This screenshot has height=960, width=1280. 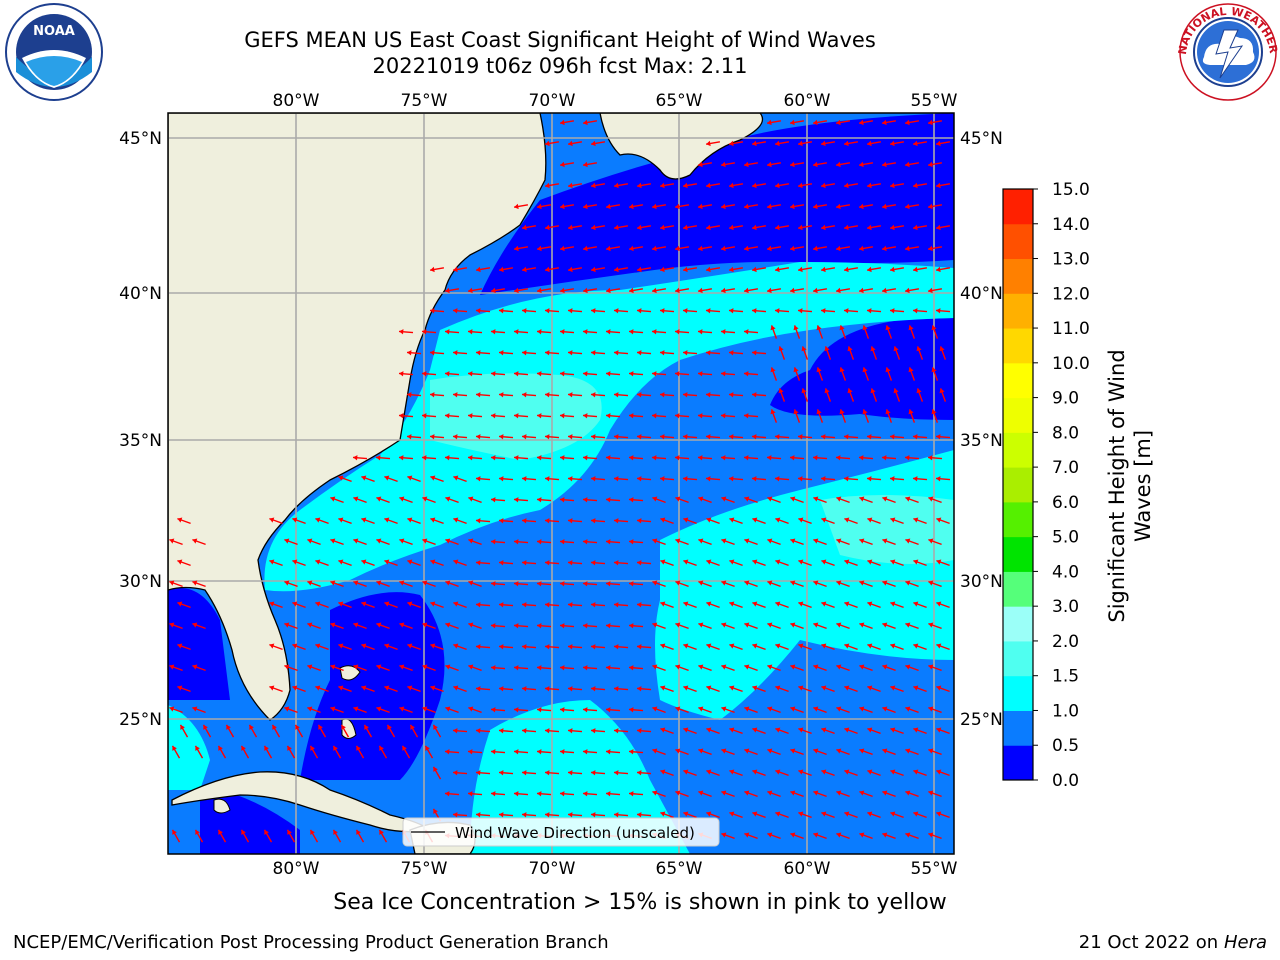 I want to click on lat-tick-left-40: 40°N, so click(x=140, y=294).